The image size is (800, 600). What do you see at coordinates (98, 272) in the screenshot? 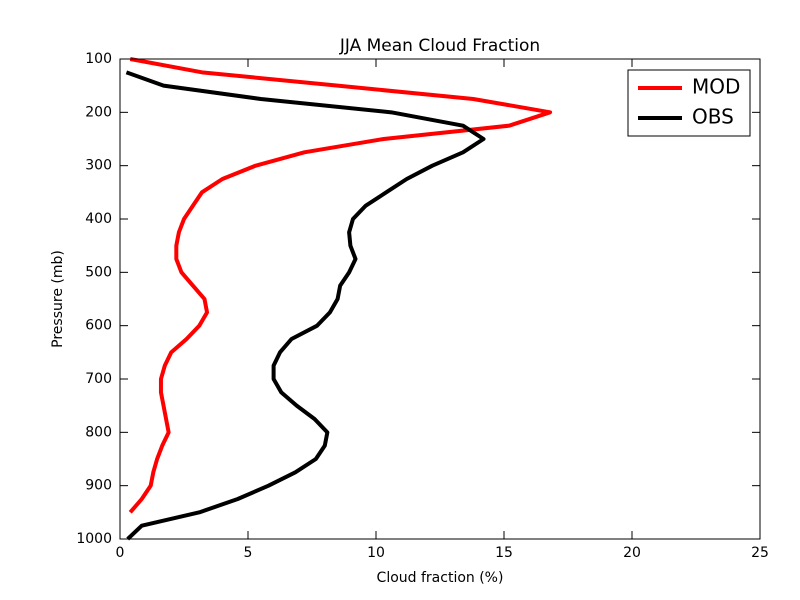
I see `y-tick-label: 500` at bounding box center [98, 272].